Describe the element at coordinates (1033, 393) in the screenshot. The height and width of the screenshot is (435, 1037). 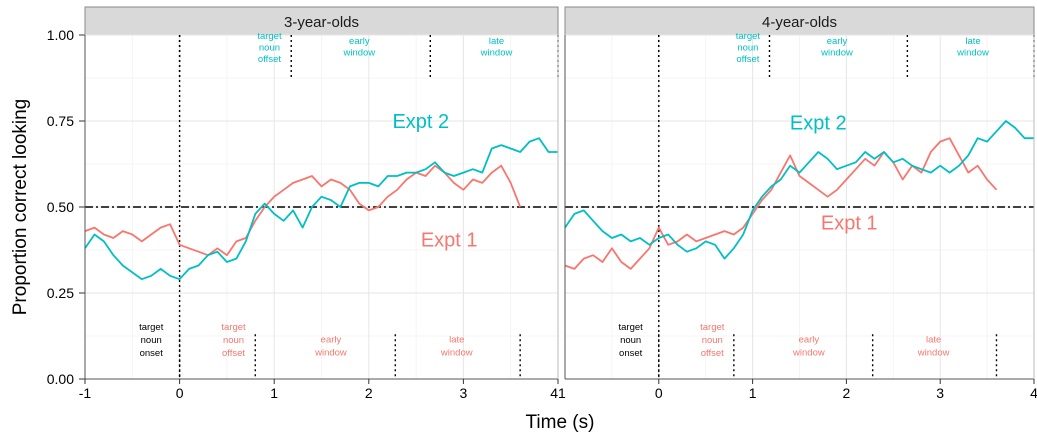
I see `x-tick-label: 4` at that location.